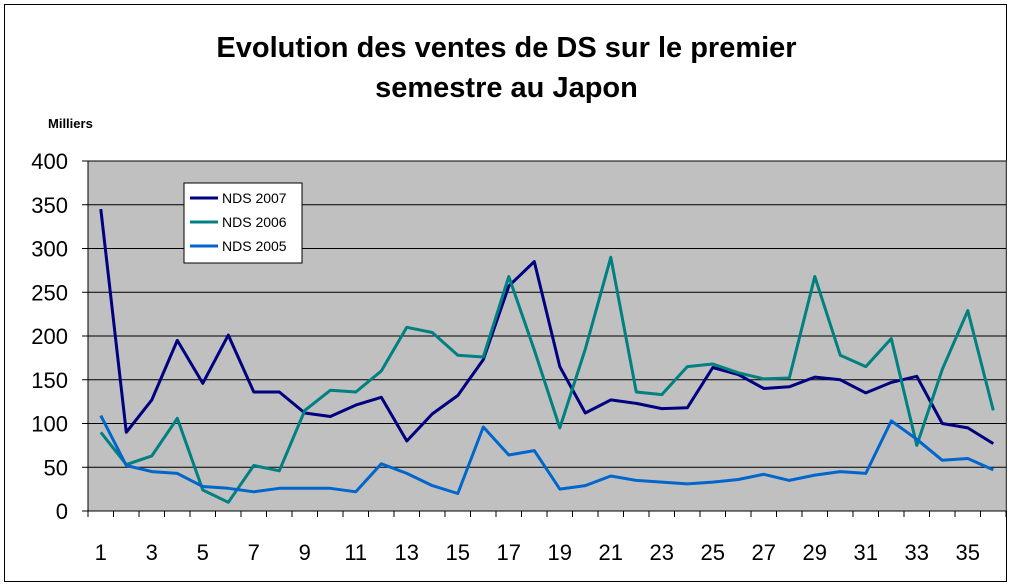 The image size is (1013, 588). Describe the element at coordinates (49, 205) in the screenshot. I see `y-tick-label: 350` at that location.